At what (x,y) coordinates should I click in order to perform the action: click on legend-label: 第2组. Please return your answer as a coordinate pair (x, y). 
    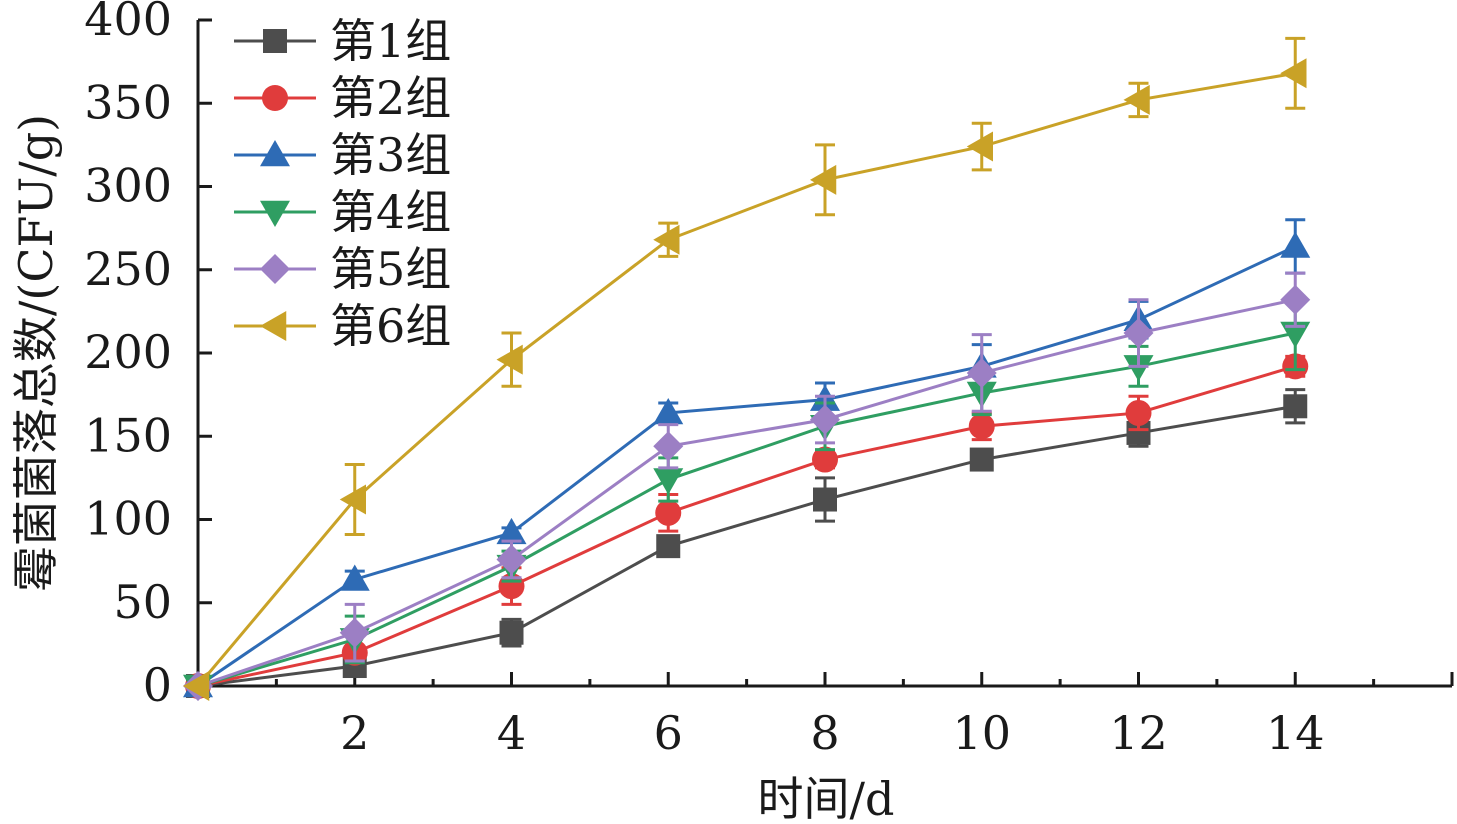
    Looking at the image, I should click on (390, 98).